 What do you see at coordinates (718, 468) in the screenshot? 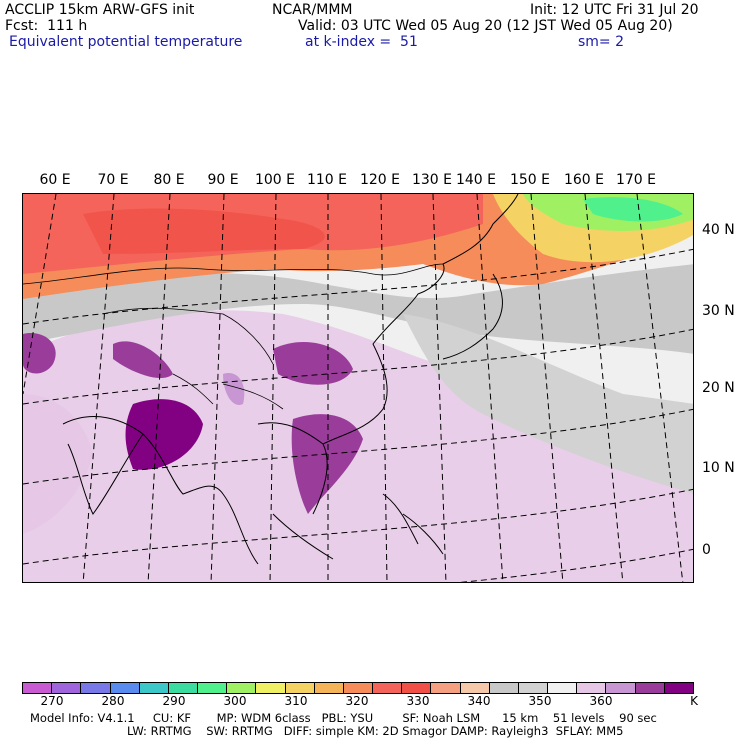
I see `lat-label: 10 N` at bounding box center [718, 468].